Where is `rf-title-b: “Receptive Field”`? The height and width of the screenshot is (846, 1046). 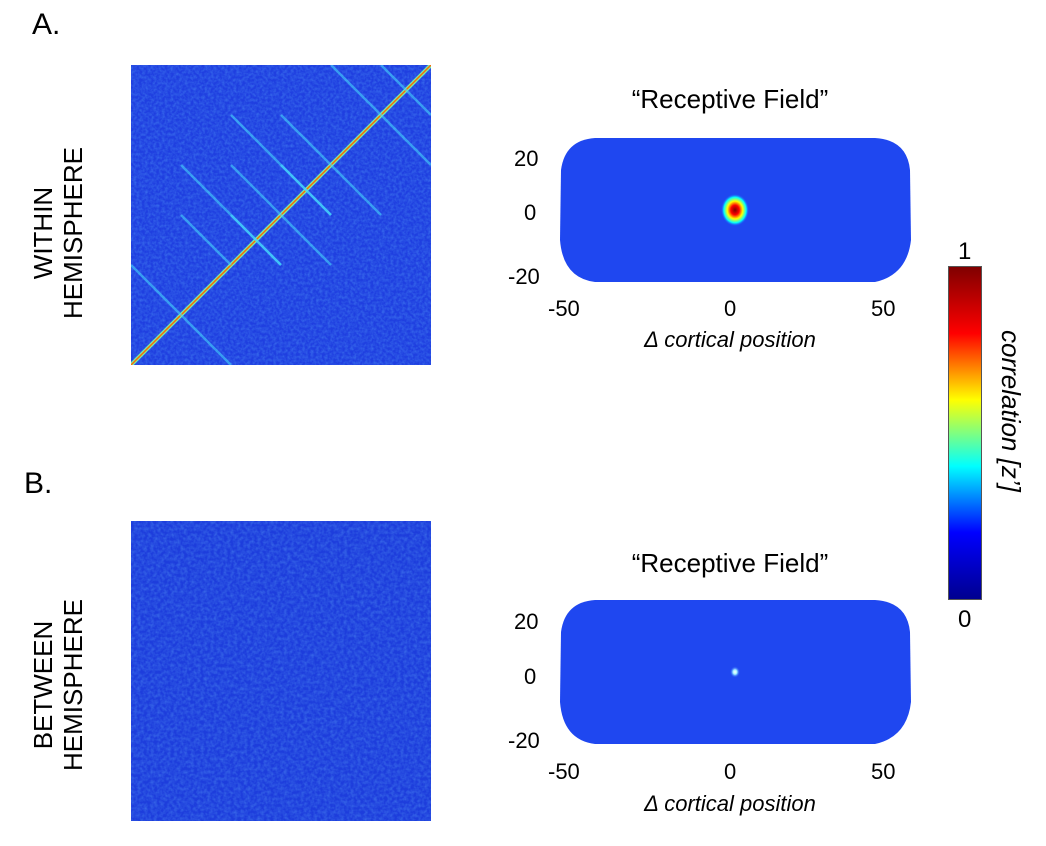
rf-title-b: “Receptive Field” is located at coordinates (730, 563).